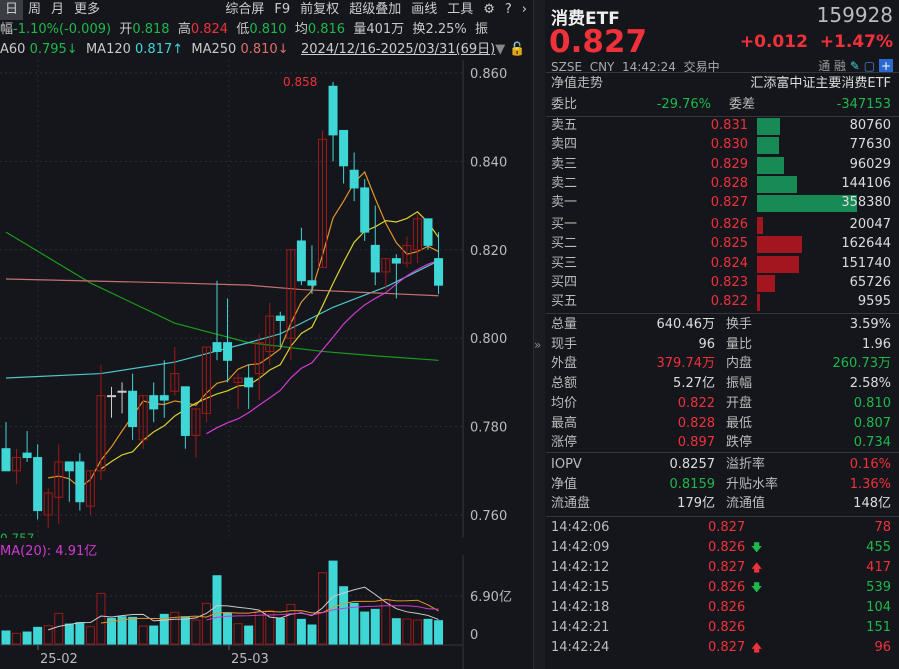 The image size is (899, 669). I want to click on asks-level-row: 卖一 0.827 358380, so click(721, 203).